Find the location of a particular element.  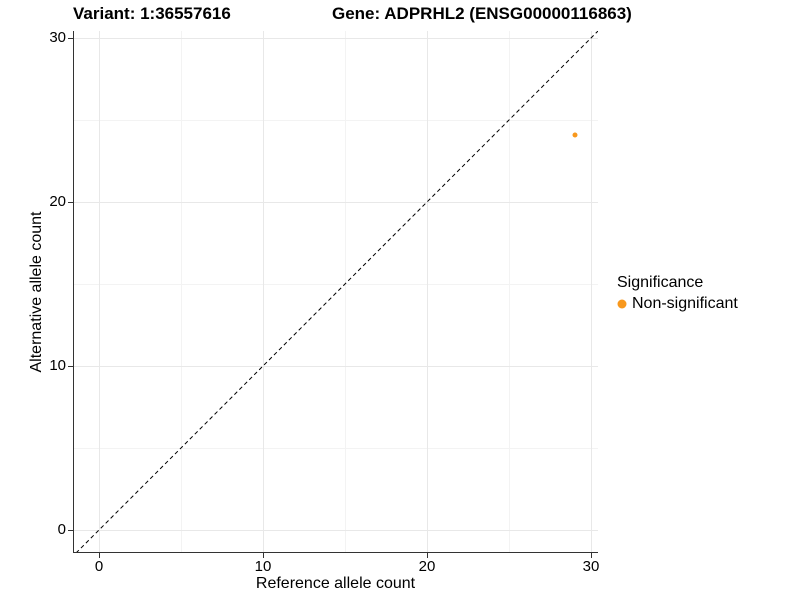

x-tick-label: 20 is located at coordinates (427, 566).